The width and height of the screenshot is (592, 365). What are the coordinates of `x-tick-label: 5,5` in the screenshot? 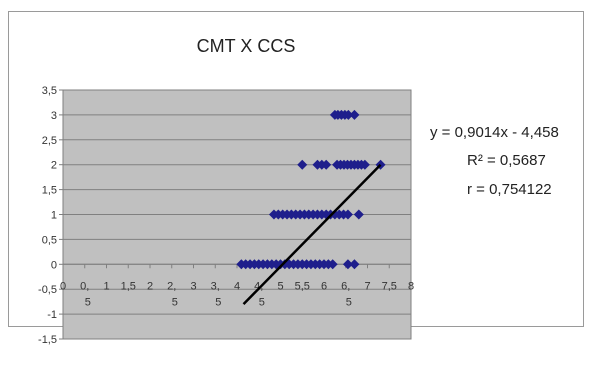 It's located at (302, 286).